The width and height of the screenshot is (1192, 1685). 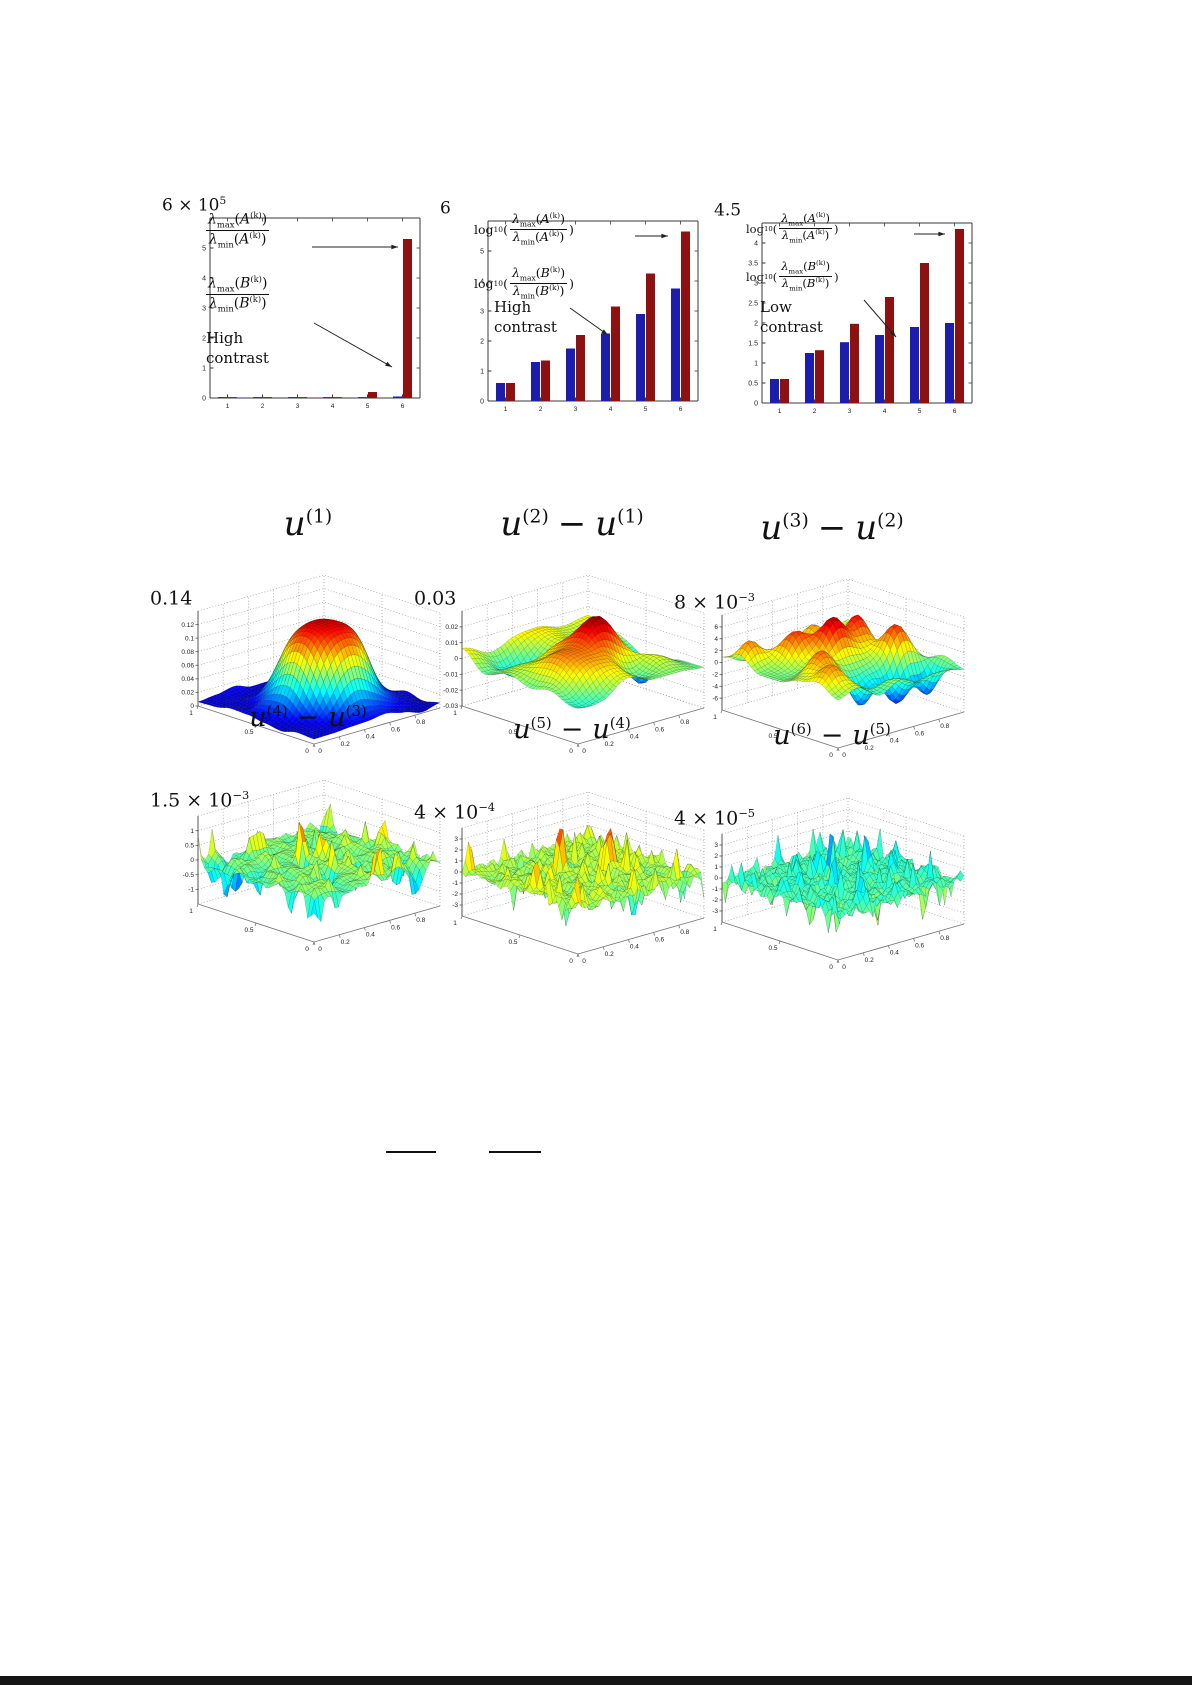 I want to click on x-tick-label: 4, so click(x=611, y=409).